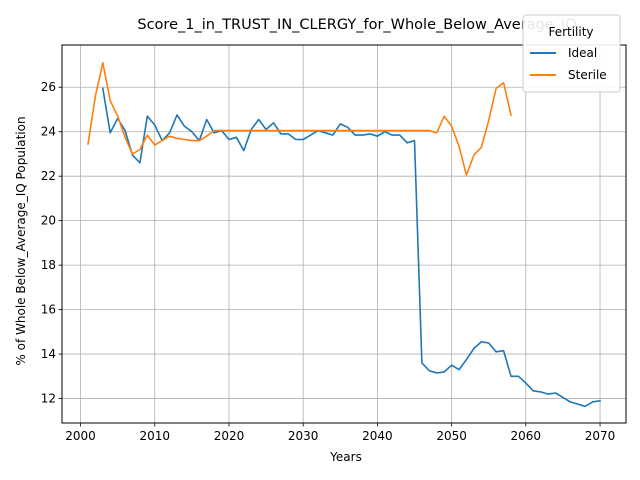 The image size is (640, 480). Describe the element at coordinates (570, 32) in the screenshot. I see `legend-title: Fertility` at that location.